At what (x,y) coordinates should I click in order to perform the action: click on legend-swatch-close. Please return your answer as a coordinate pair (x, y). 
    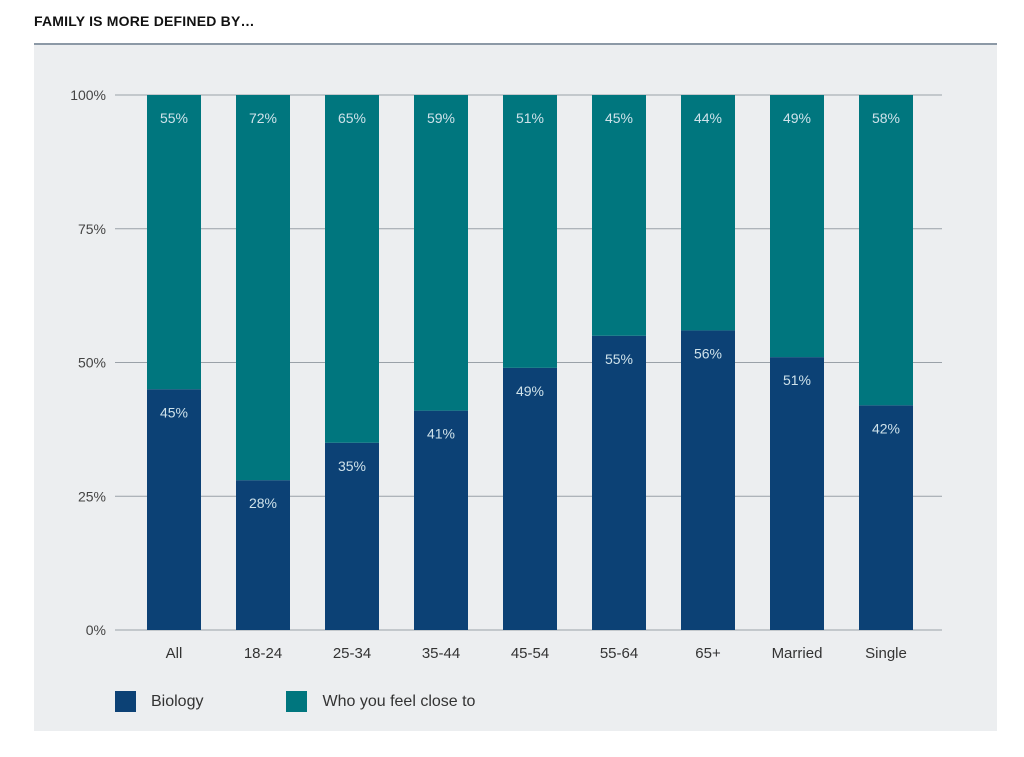
    Looking at the image, I should click on (297, 701).